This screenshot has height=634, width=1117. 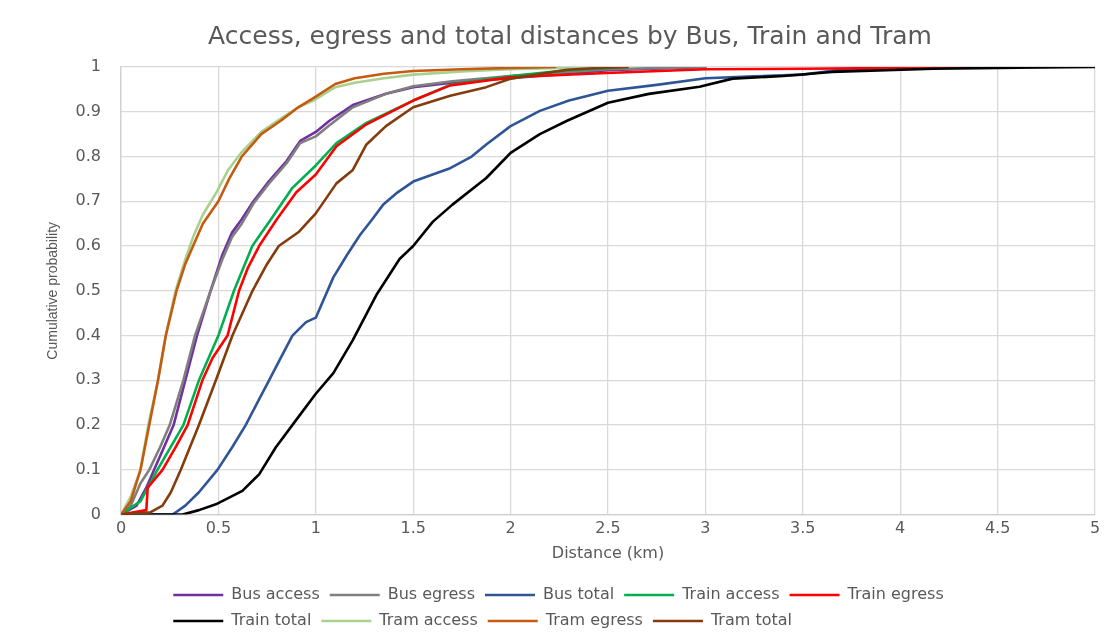 What do you see at coordinates (997, 528) in the screenshot?
I see `x-tick-label: 4.5` at bounding box center [997, 528].